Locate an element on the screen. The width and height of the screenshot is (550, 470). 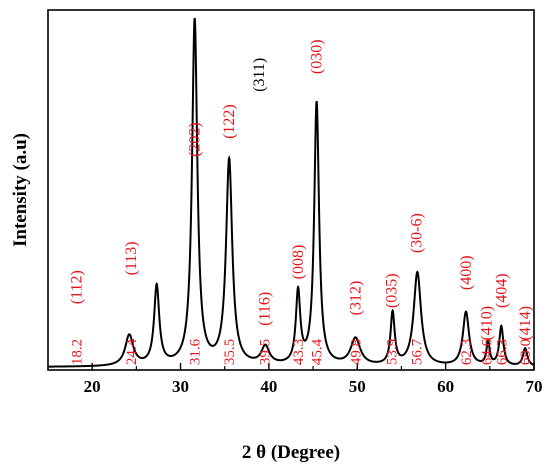
peak-position-label: 45.4 is located at coordinates (318, 351).